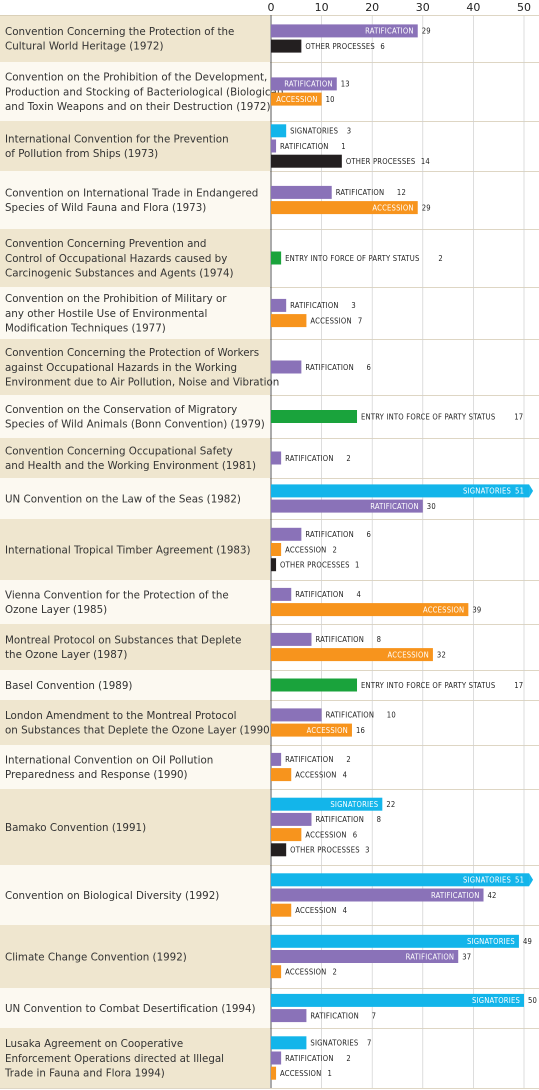 This screenshot has width=539, height=1090. Describe the element at coordinates (401, 941) in the screenshot. I see `bar-group: SIGNATORIES 49` at that location.